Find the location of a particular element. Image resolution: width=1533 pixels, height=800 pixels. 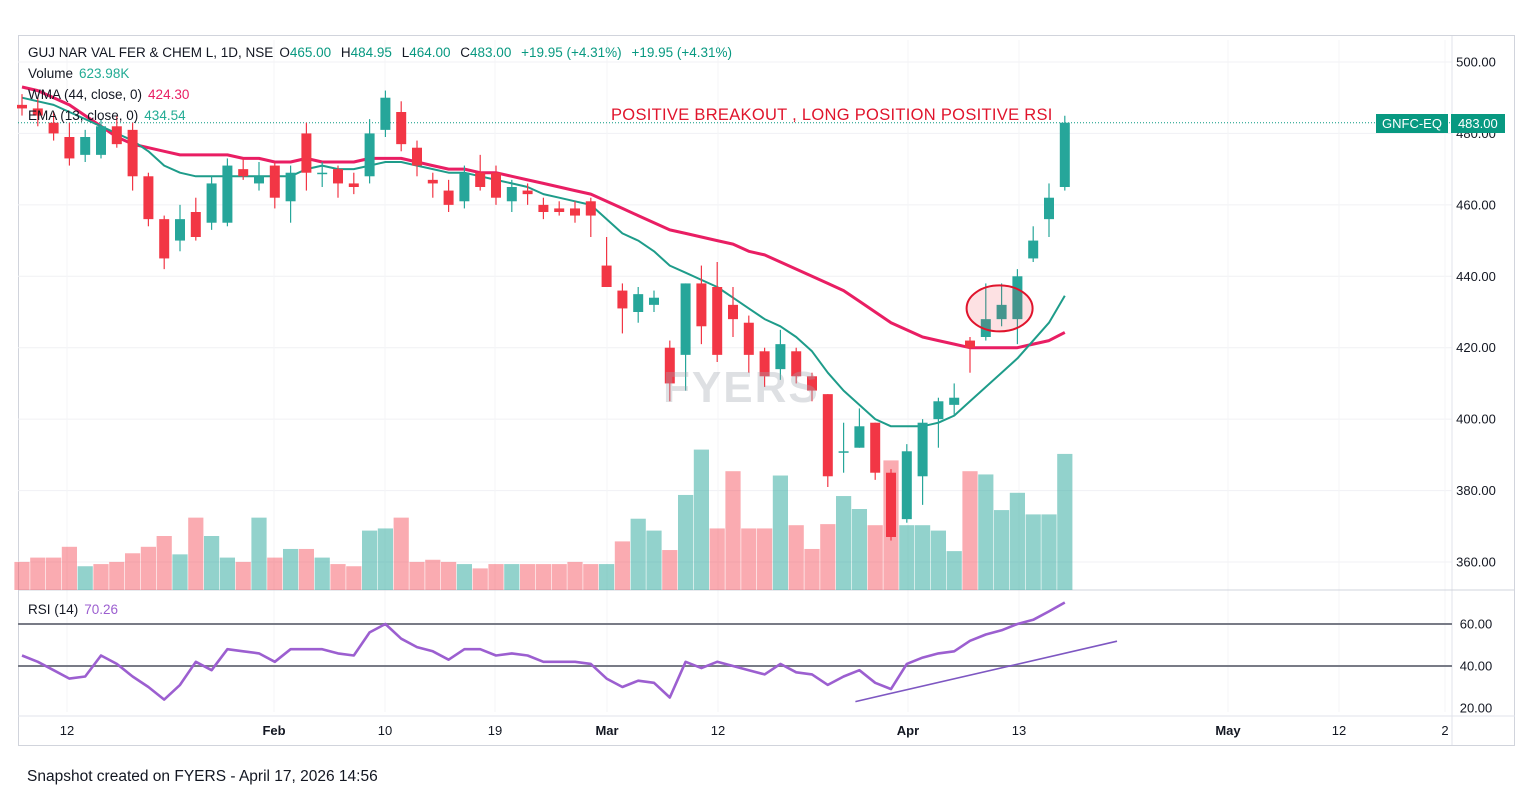

low-value: 464.00 is located at coordinates (430, 52).